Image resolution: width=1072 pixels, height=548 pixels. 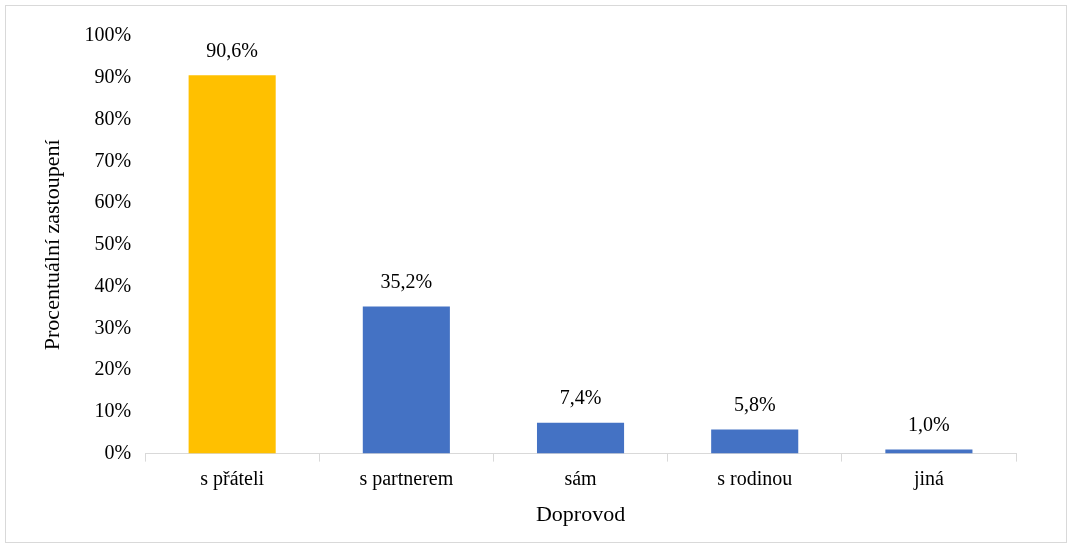 What do you see at coordinates (113, 243) in the screenshot?
I see `y-tick-label: 50%` at bounding box center [113, 243].